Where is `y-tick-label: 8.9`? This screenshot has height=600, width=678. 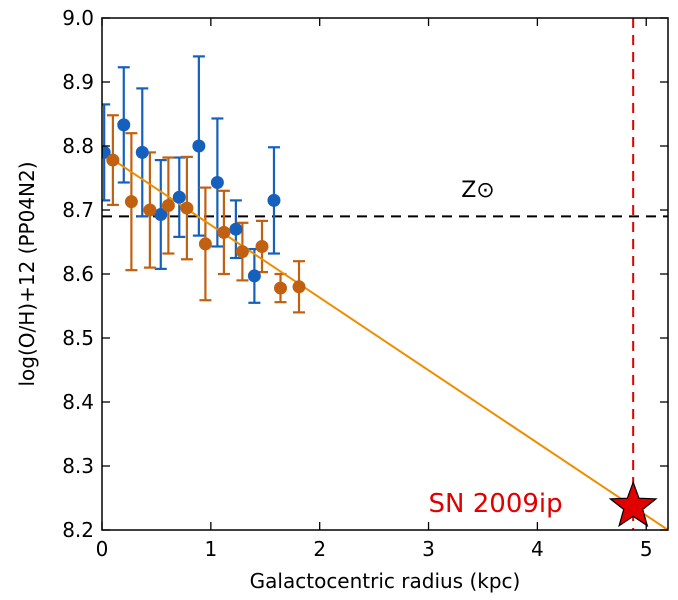
y-tick-label: 8.9 is located at coordinates (78, 82).